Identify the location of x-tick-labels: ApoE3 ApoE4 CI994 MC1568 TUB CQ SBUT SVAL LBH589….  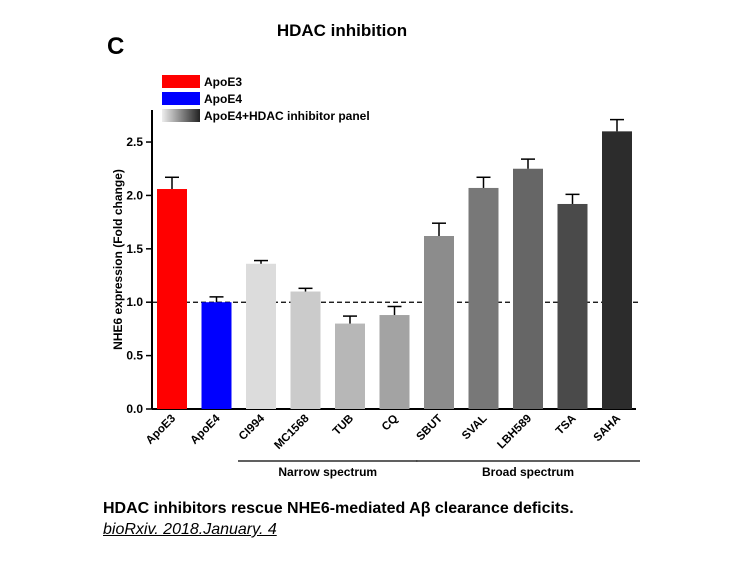
(383, 432).